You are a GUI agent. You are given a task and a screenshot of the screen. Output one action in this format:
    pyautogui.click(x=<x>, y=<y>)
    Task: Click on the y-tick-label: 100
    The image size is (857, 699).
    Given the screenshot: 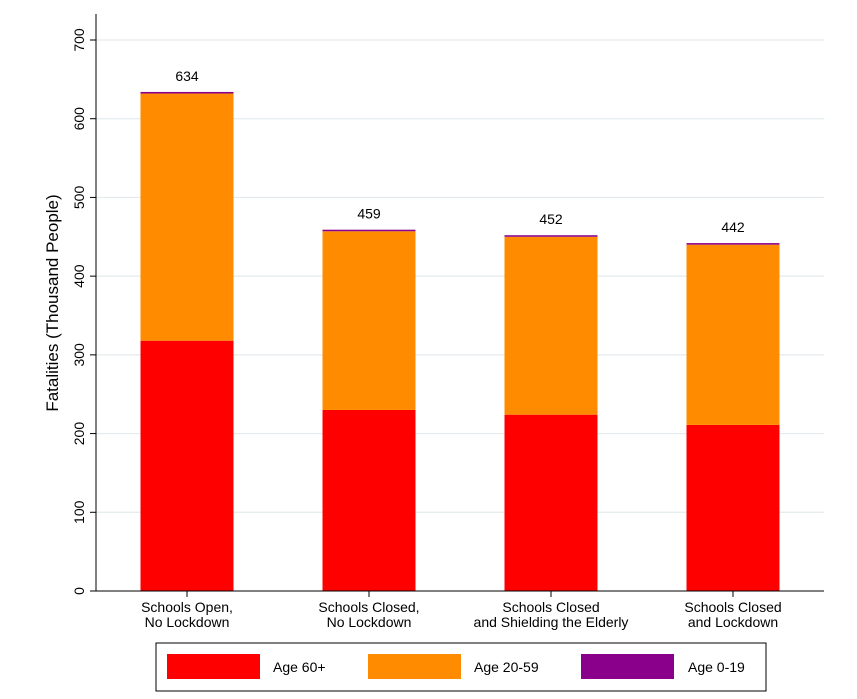 What is the action you would take?
    pyautogui.click(x=79, y=512)
    